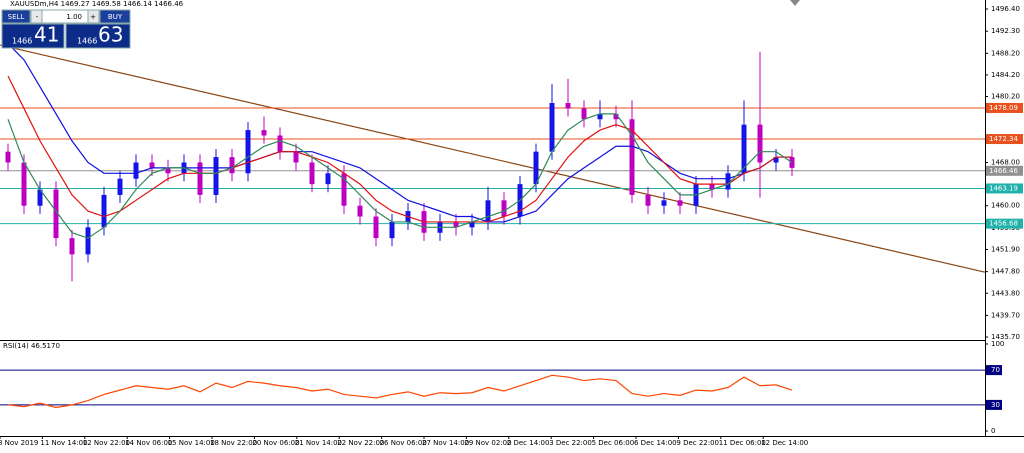  I want to click on bid-big: 1466, so click(22, 41).